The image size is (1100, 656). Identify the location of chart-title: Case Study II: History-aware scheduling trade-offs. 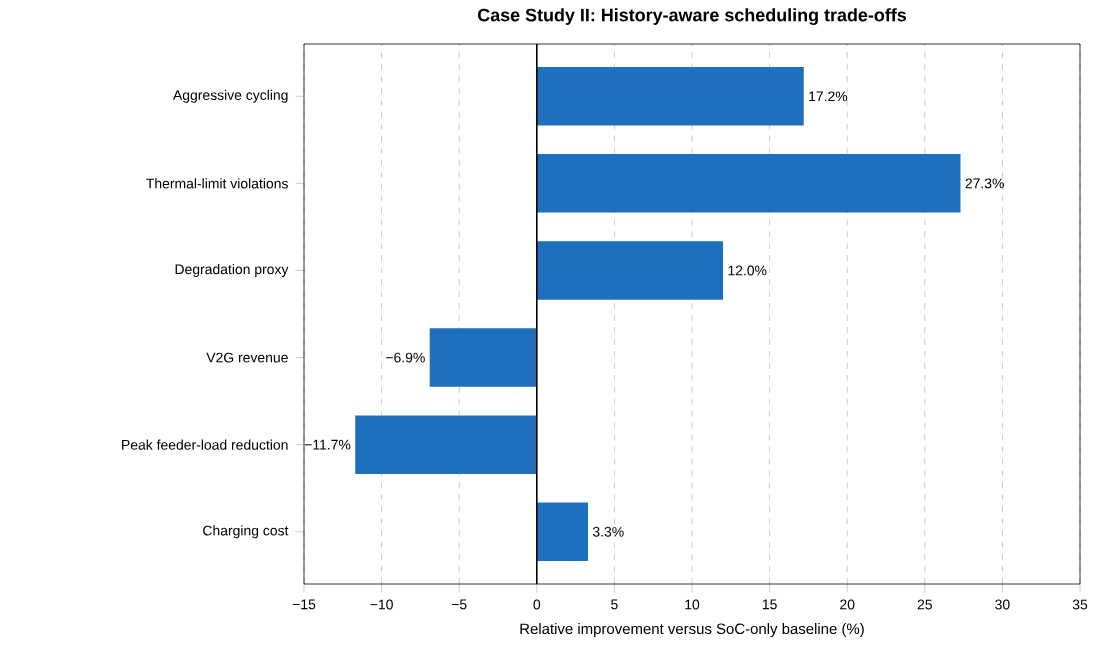
(692, 17).